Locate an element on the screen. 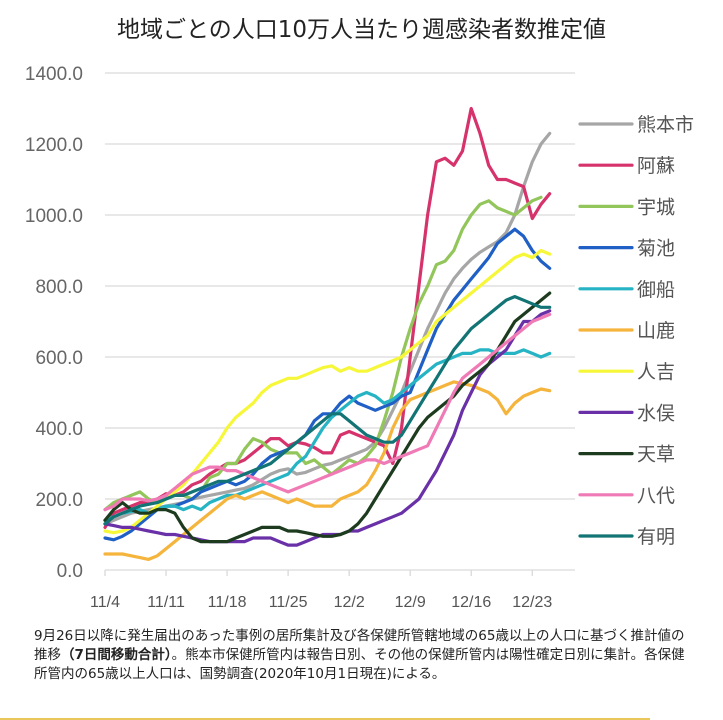 This screenshot has height=720, width=723. legend-label: 宇城 is located at coordinates (656, 207).